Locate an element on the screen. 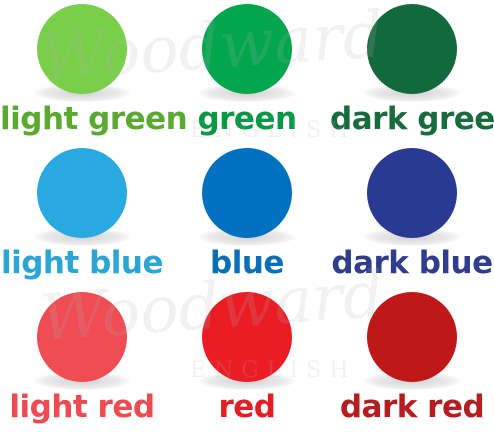 Image resolution: width=494 pixels, height=432 pixels. swatch-blue: blue is located at coordinates (247, 216).